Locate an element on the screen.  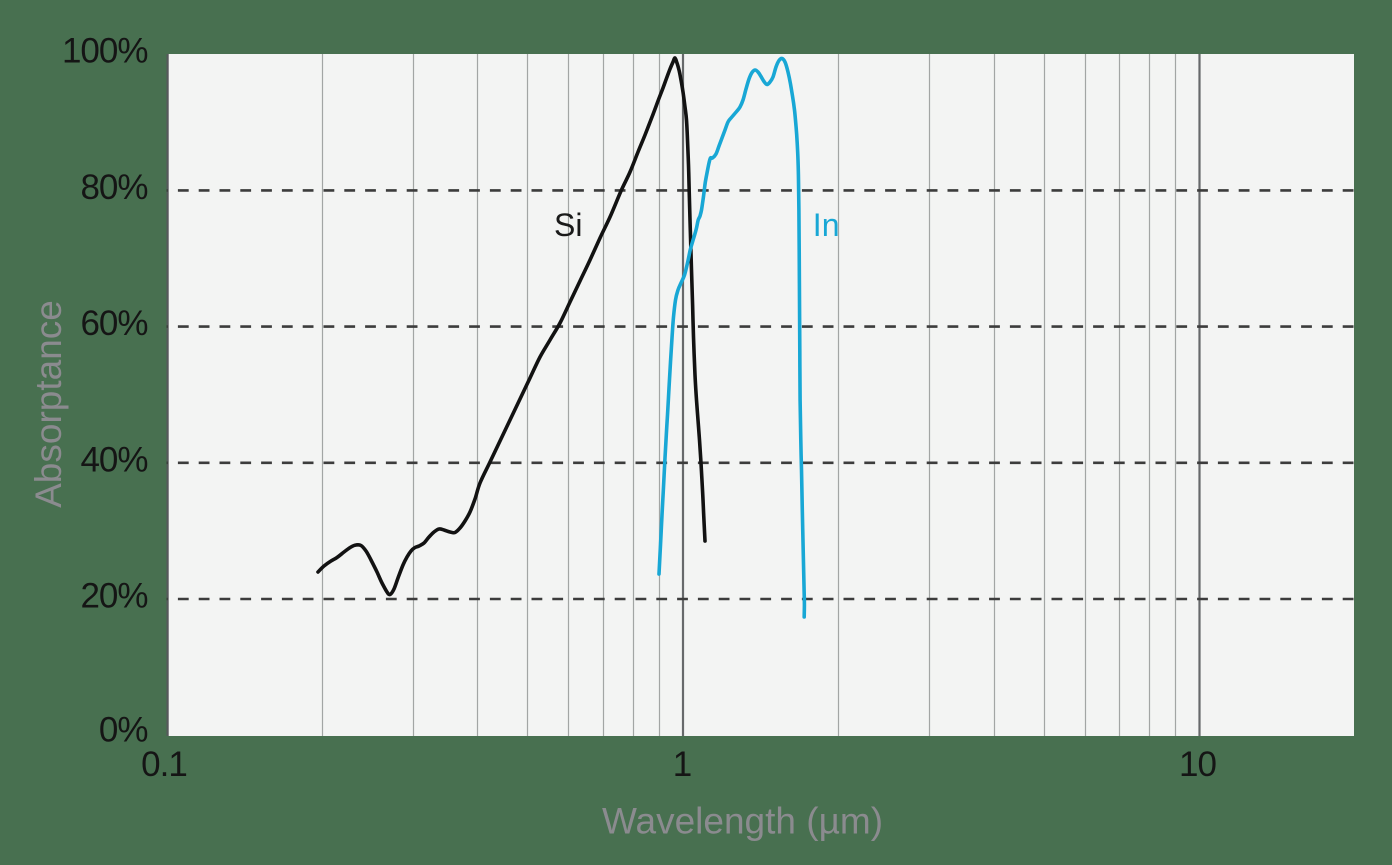
svg-text: 20% is located at coordinates (113, 596).